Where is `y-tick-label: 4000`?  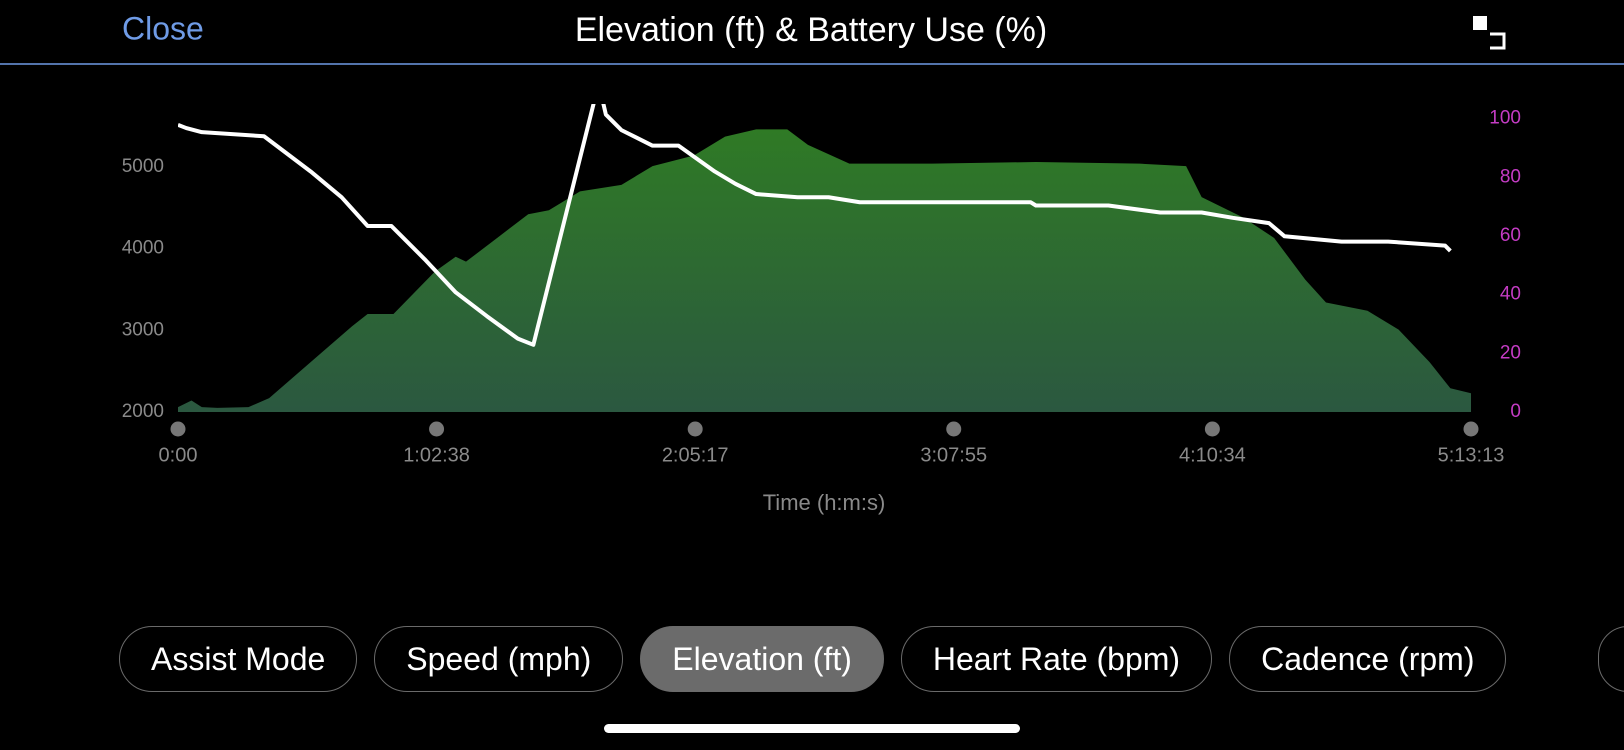
y-tick-label: 4000 is located at coordinates (143, 248).